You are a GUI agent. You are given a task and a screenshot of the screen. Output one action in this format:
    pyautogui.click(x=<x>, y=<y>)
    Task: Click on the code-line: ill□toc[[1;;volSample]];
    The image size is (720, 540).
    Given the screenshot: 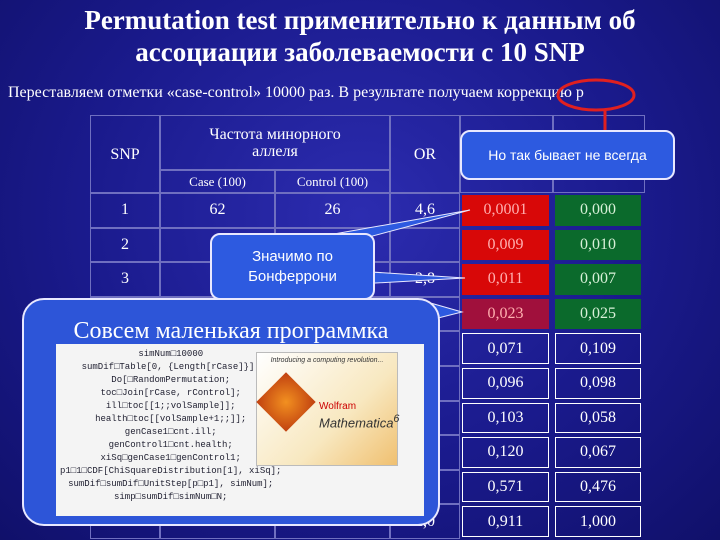 What is the action you would take?
    pyautogui.click(x=170, y=406)
    